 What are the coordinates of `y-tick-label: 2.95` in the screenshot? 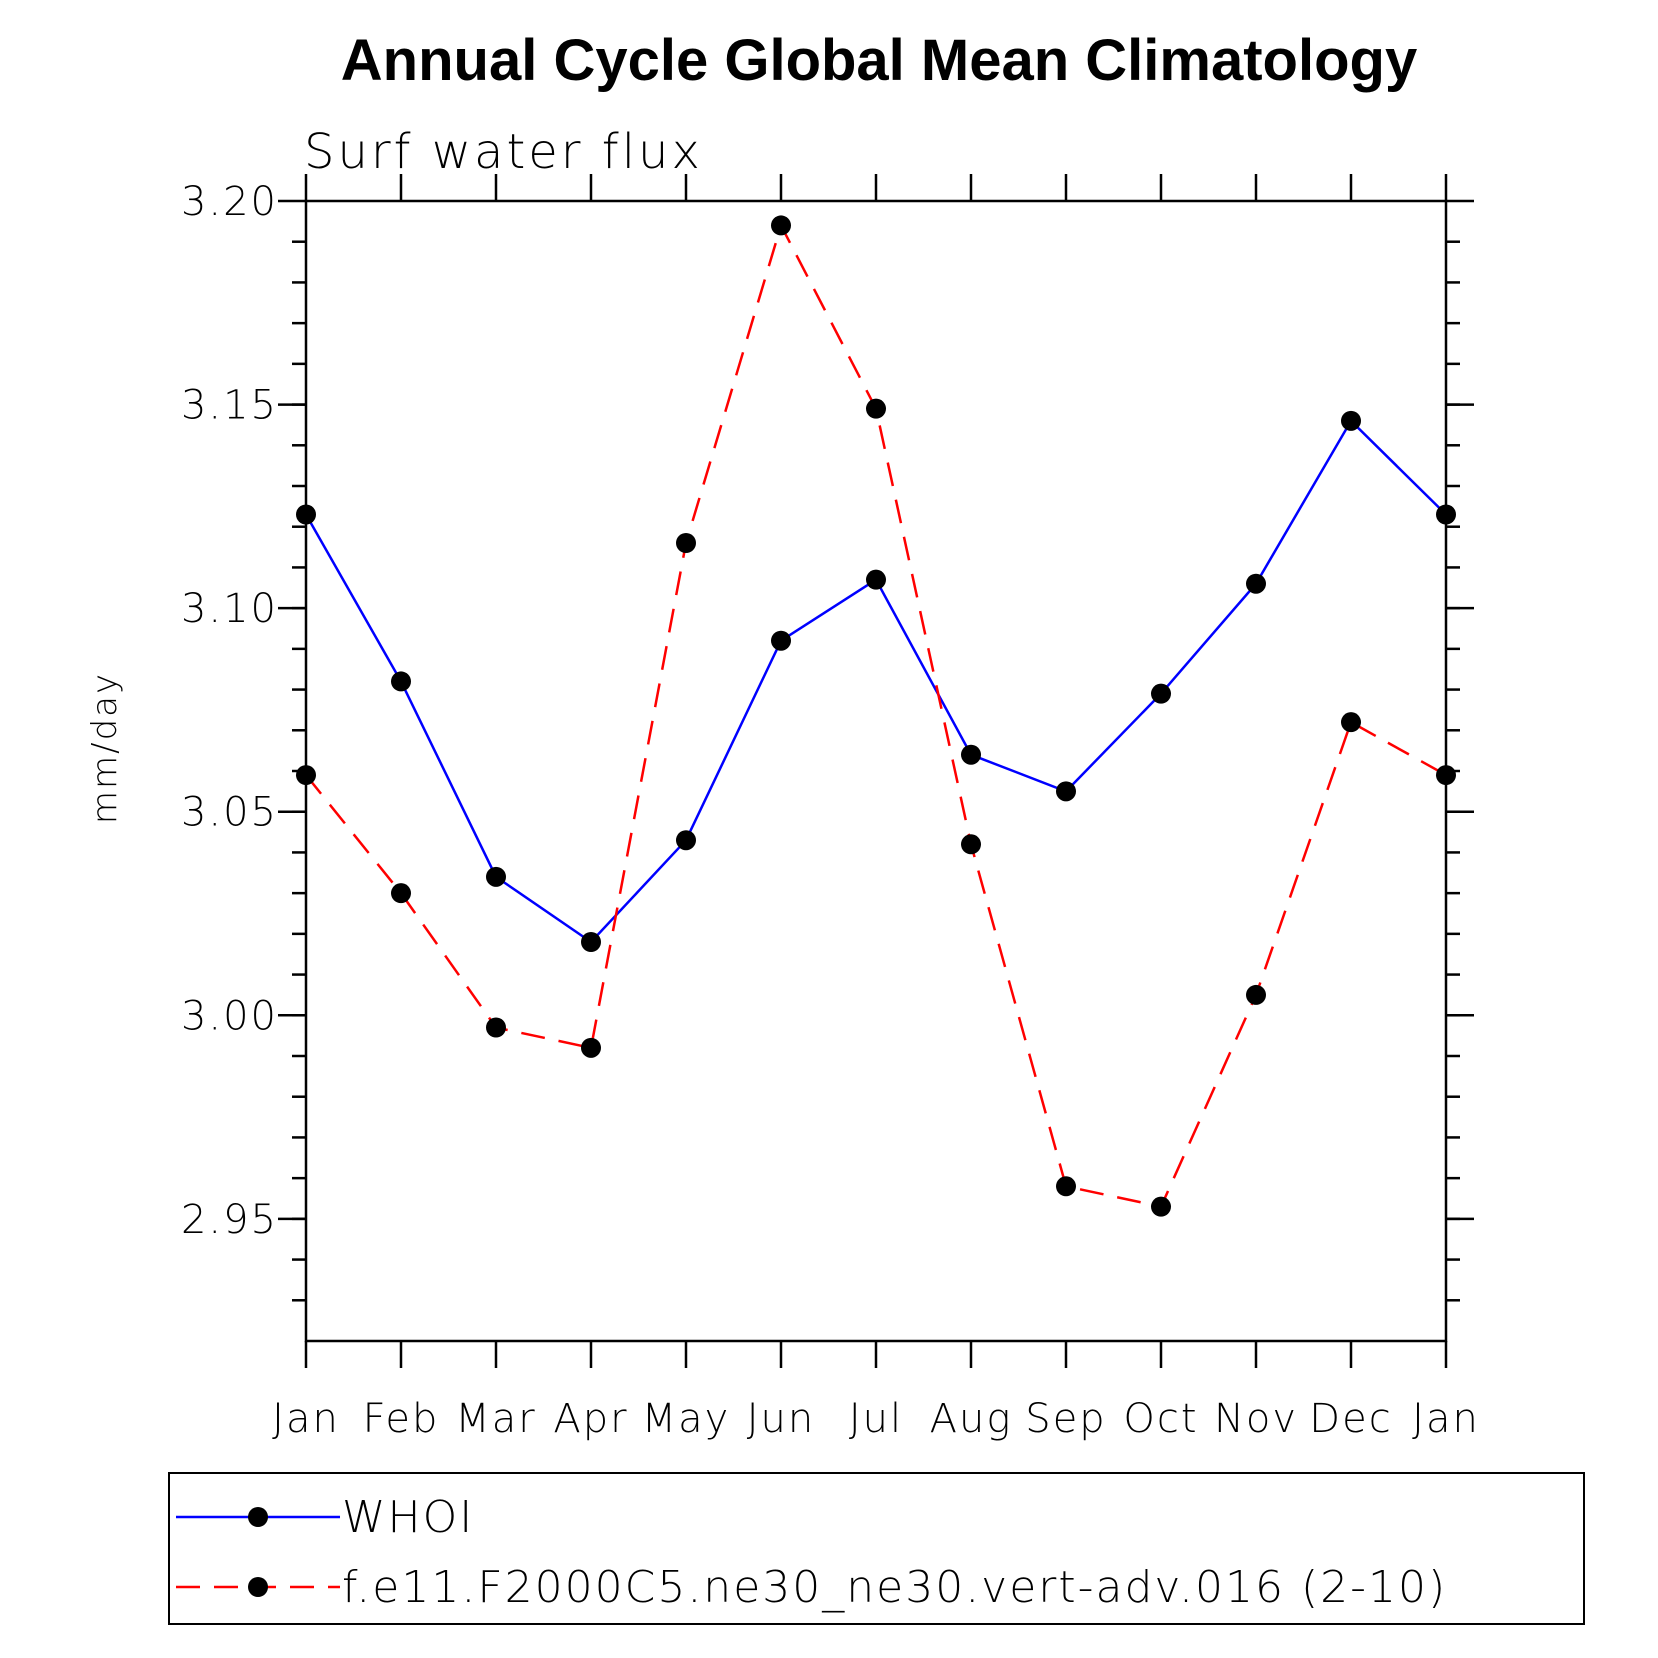 It's located at (229, 1220).